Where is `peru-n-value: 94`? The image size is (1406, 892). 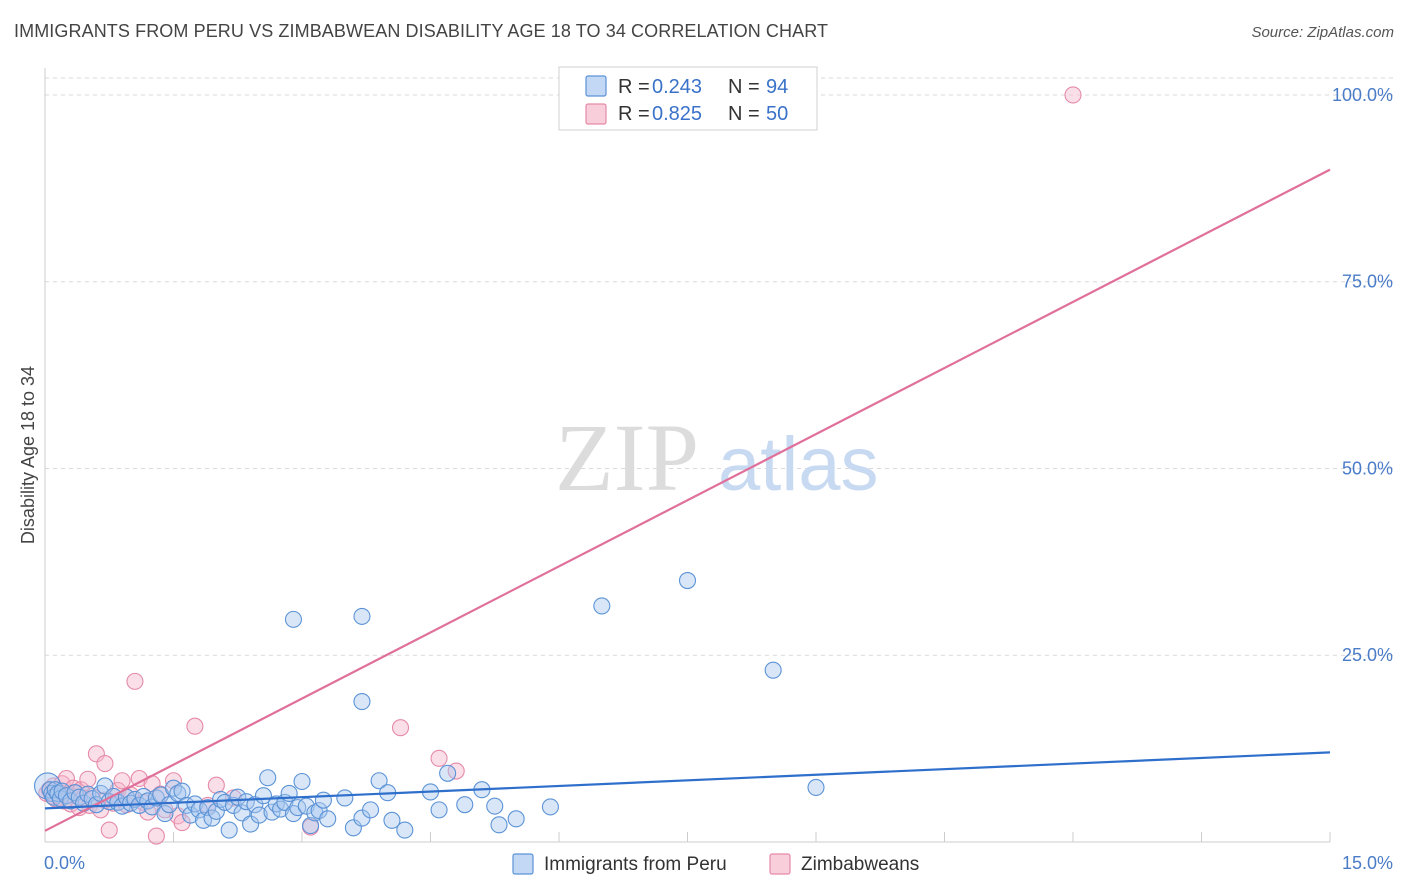 peru-n-value: 94 is located at coordinates (777, 87).